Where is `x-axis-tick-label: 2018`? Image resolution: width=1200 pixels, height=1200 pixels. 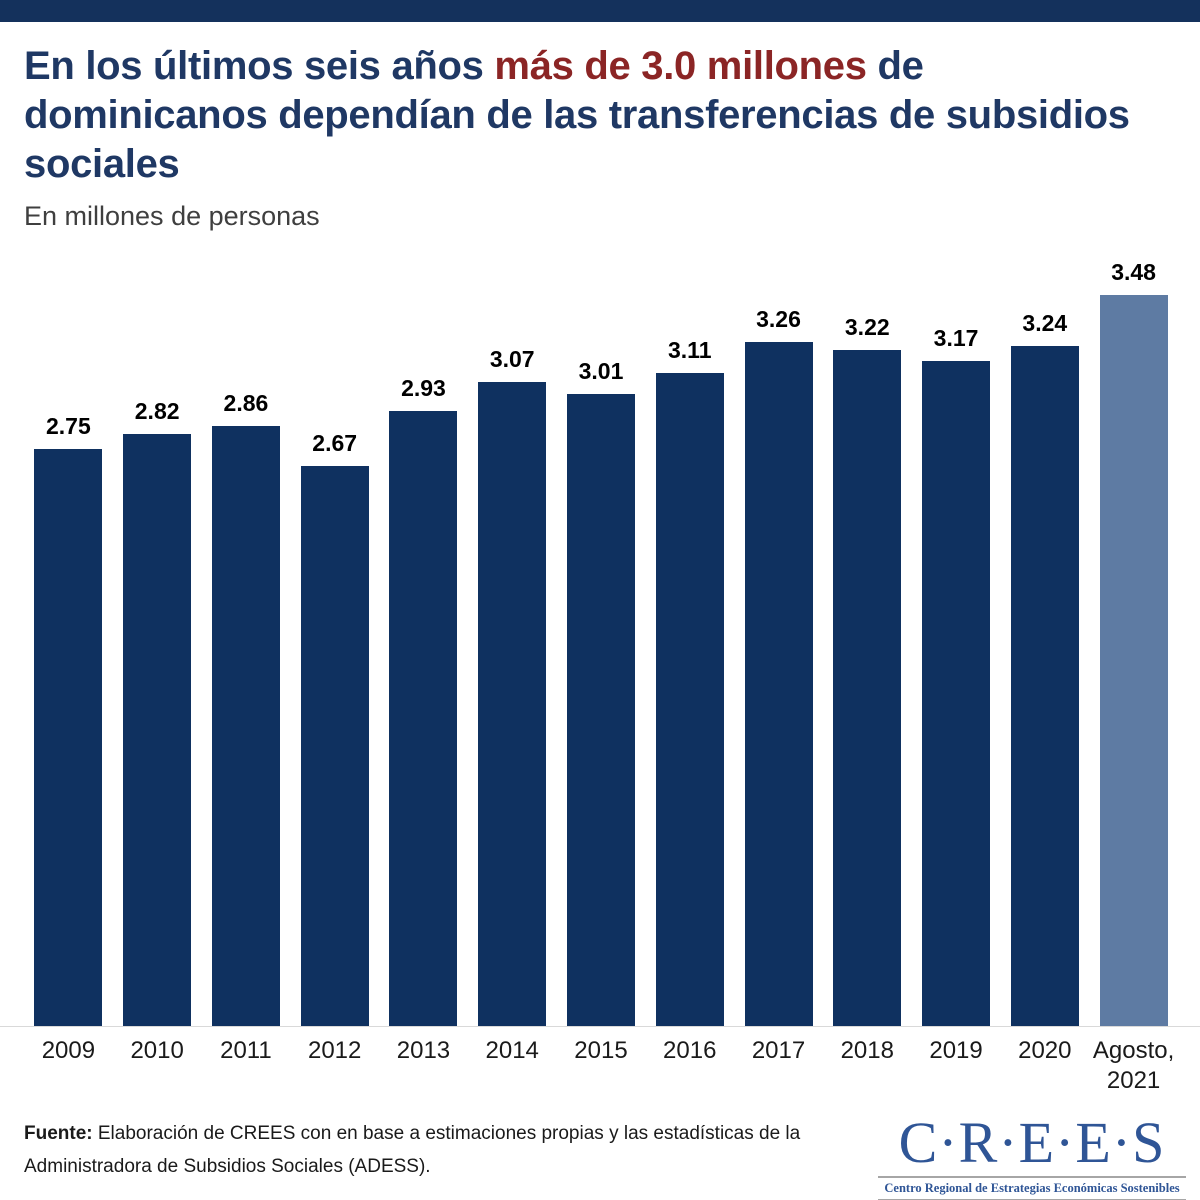 x-axis-tick-label: 2018 is located at coordinates (867, 1051).